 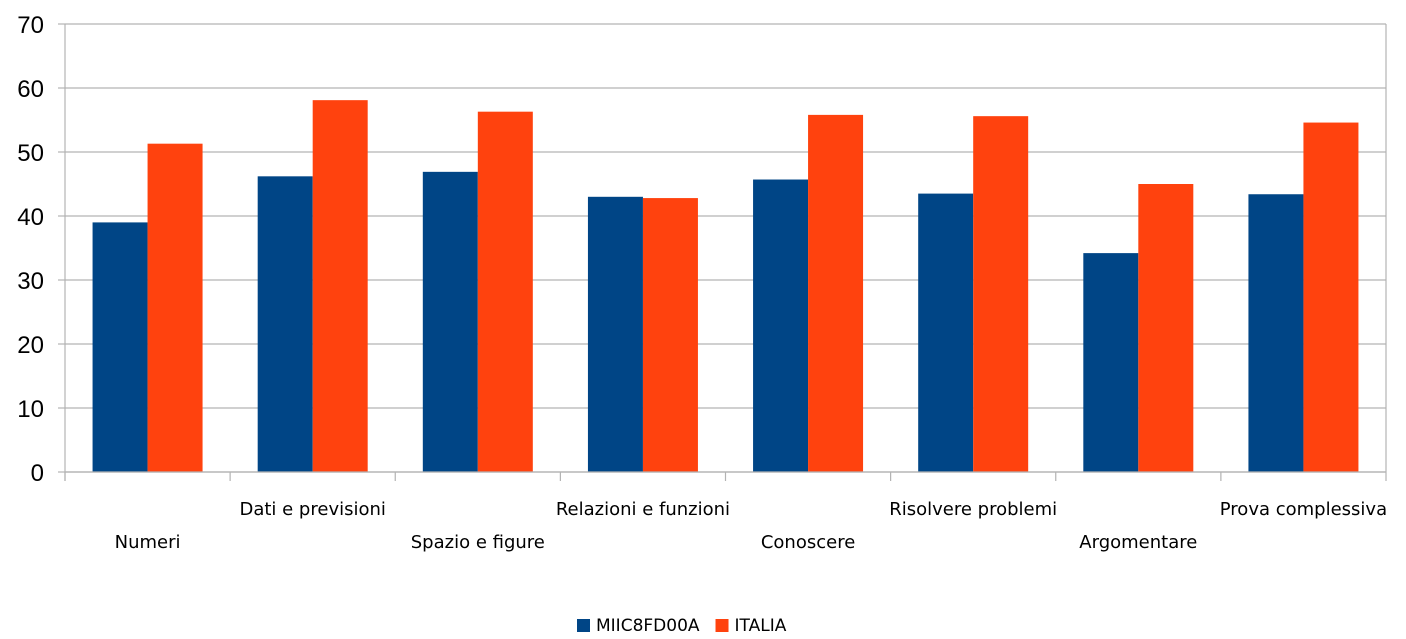 I want to click on y-tick-label: 0, so click(x=37, y=473).